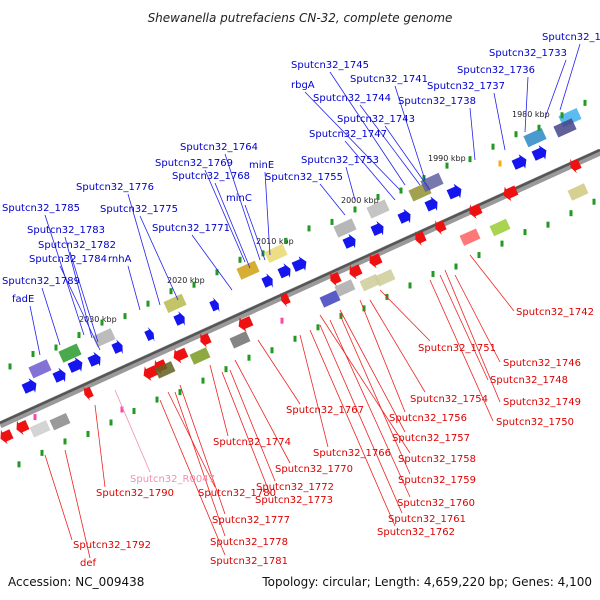  What do you see at coordinates (139, 209) in the screenshot?
I see `gene-label: Sputcn32_1775` at bounding box center [139, 209].